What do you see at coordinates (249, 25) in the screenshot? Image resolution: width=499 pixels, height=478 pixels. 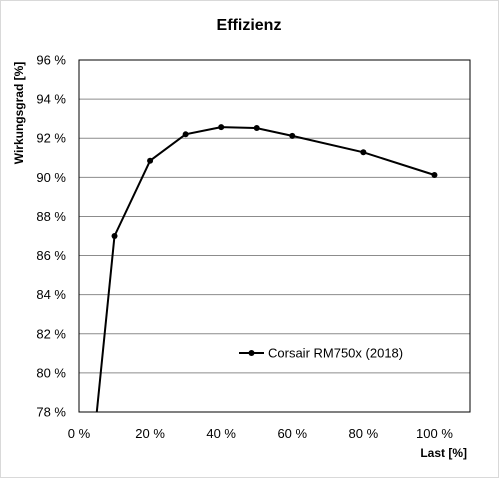 I see `chart-title: Effizienz` at bounding box center [249, 25].